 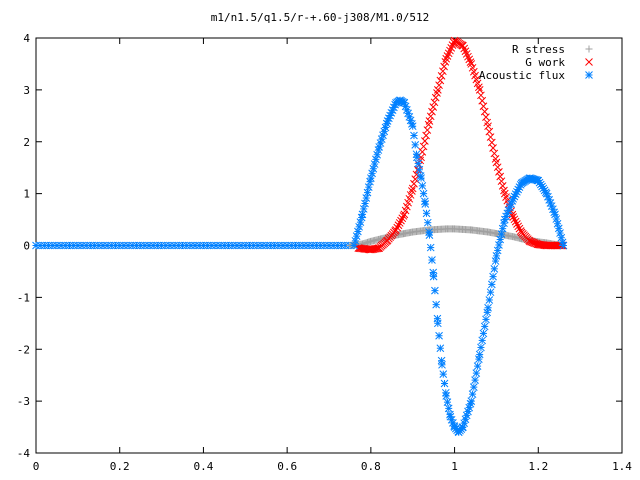 I want to click on y-tick-label: 1, so click(x=26, y=194).